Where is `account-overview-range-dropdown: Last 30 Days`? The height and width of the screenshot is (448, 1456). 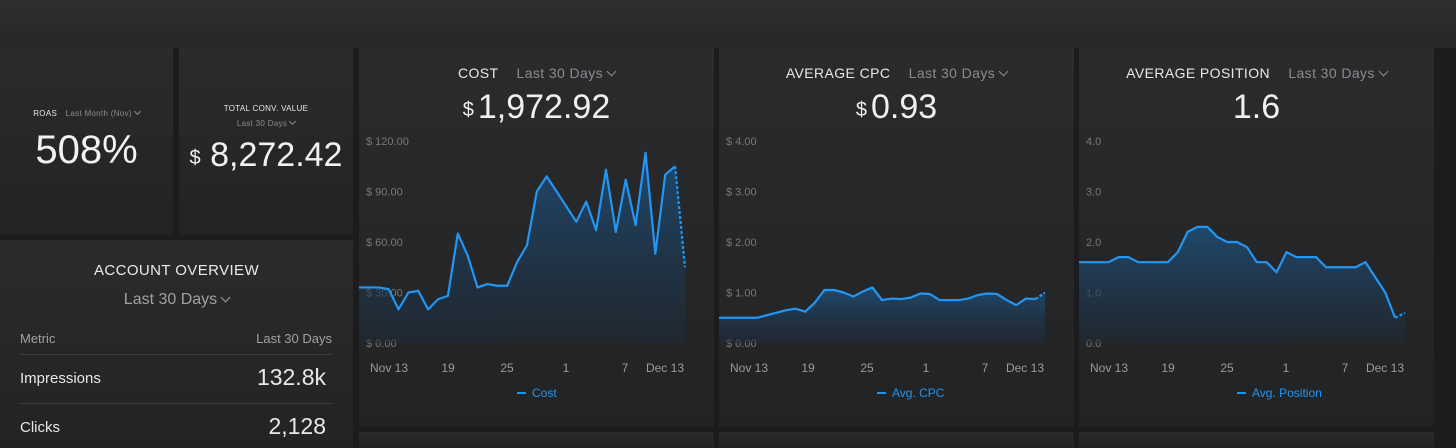
account-overview-range-dropdown: Last 30 Days is located at coordinates (176, 300).